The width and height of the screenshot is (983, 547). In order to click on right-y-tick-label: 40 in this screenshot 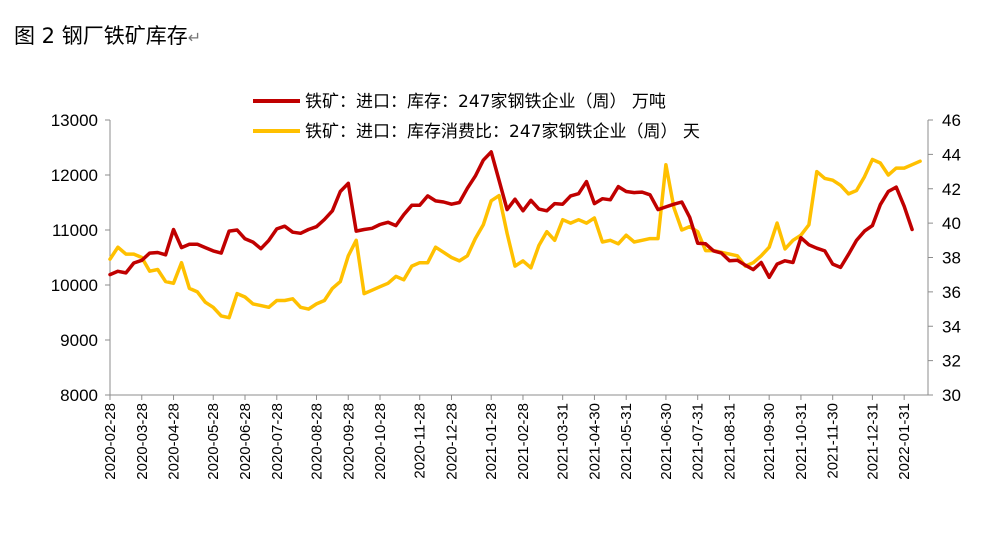, I will do `click(951, 223)`.